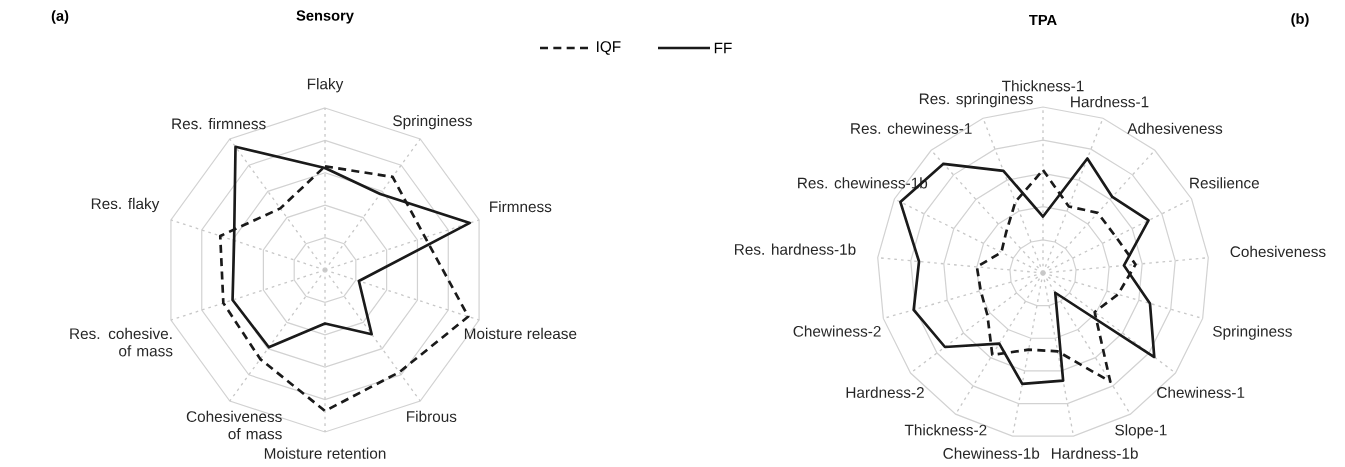  Describe the element at coordinates (234, 425) in the screenshot. I see `spoke-label: Cohesiveness of mass` at that location.